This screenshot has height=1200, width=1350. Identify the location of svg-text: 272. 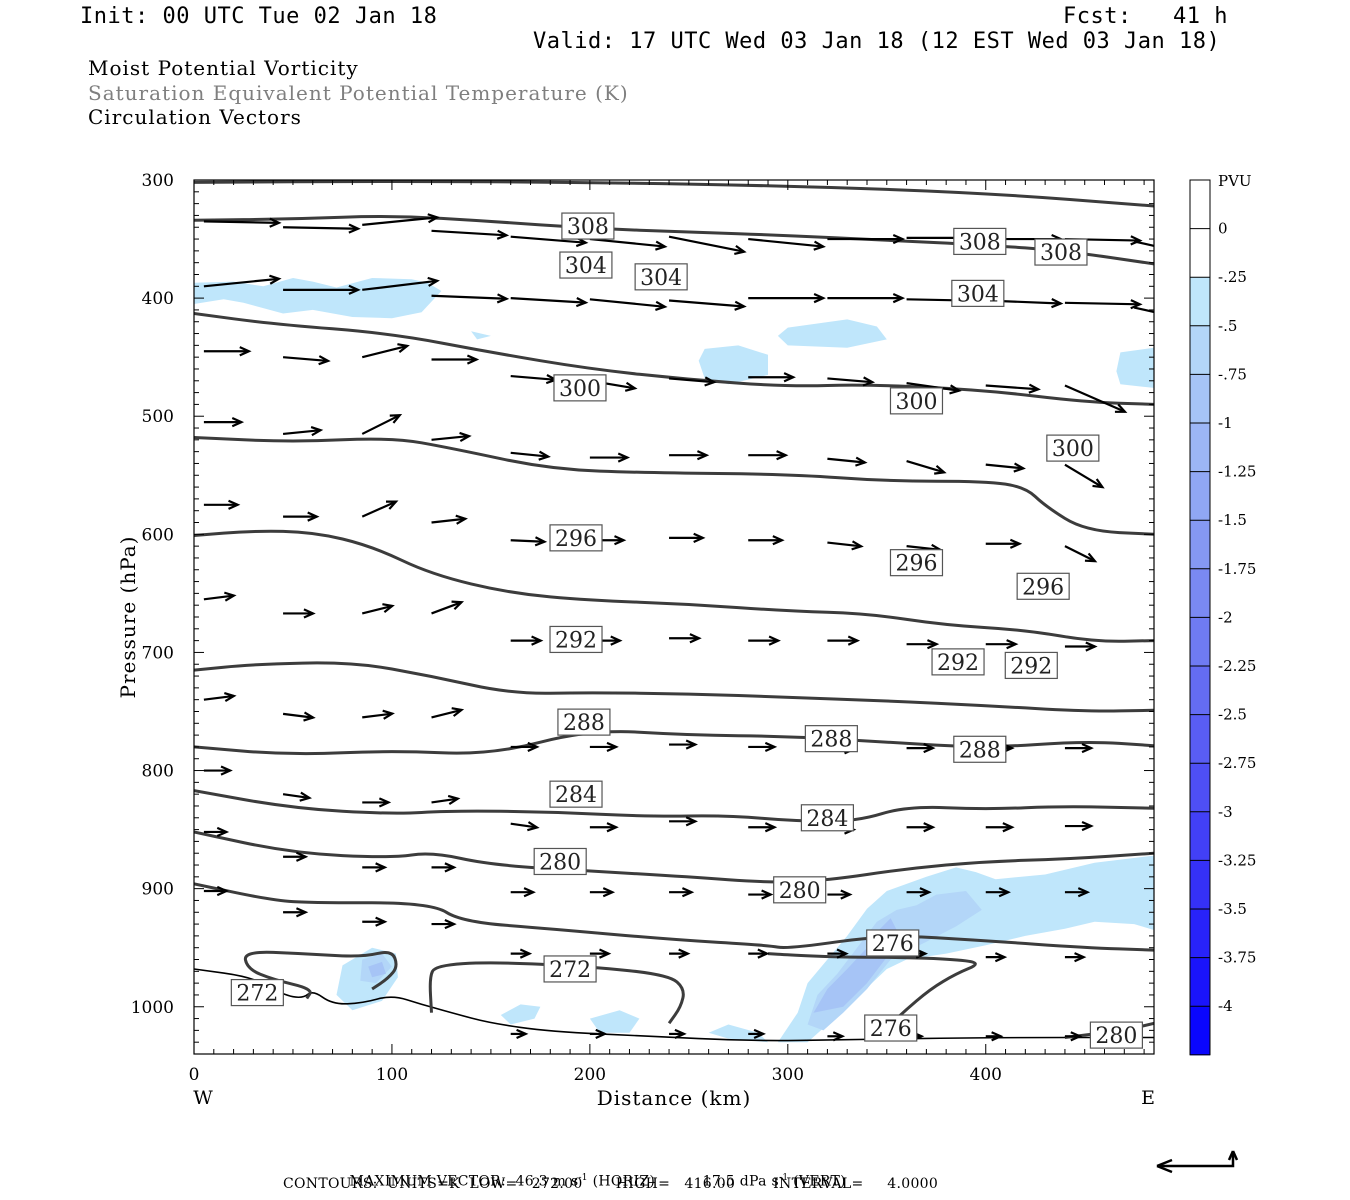
(257, 994).